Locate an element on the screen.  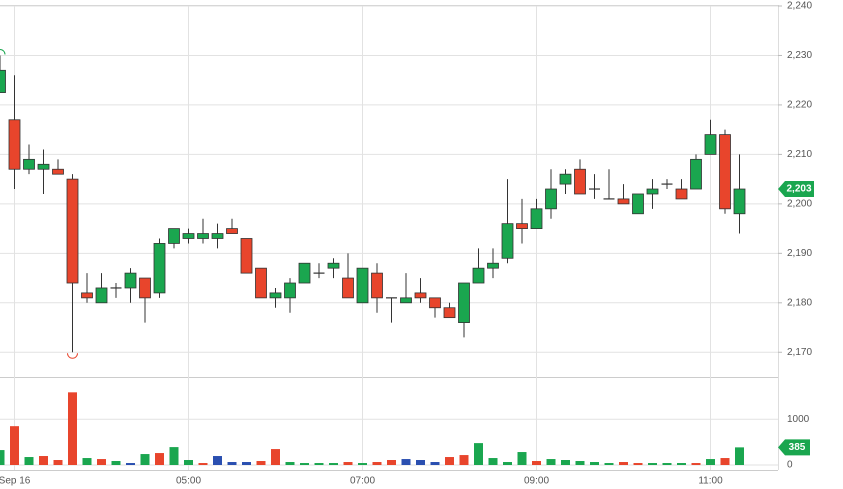
last-price-badge is located at coordinates (796, 189).